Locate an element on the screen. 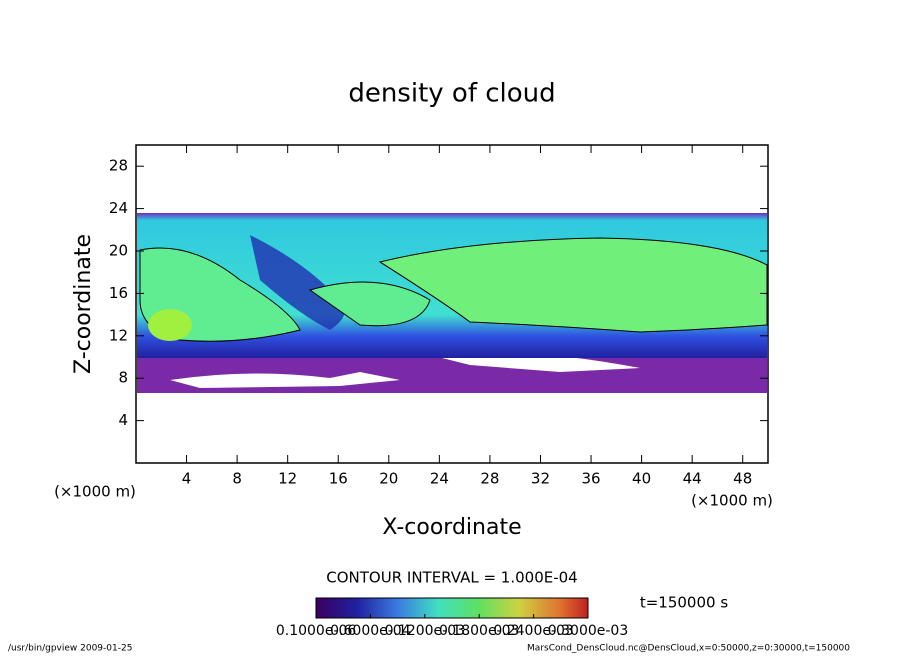  x-axis-label: X-coordinate is located at coordinates (451, 527).